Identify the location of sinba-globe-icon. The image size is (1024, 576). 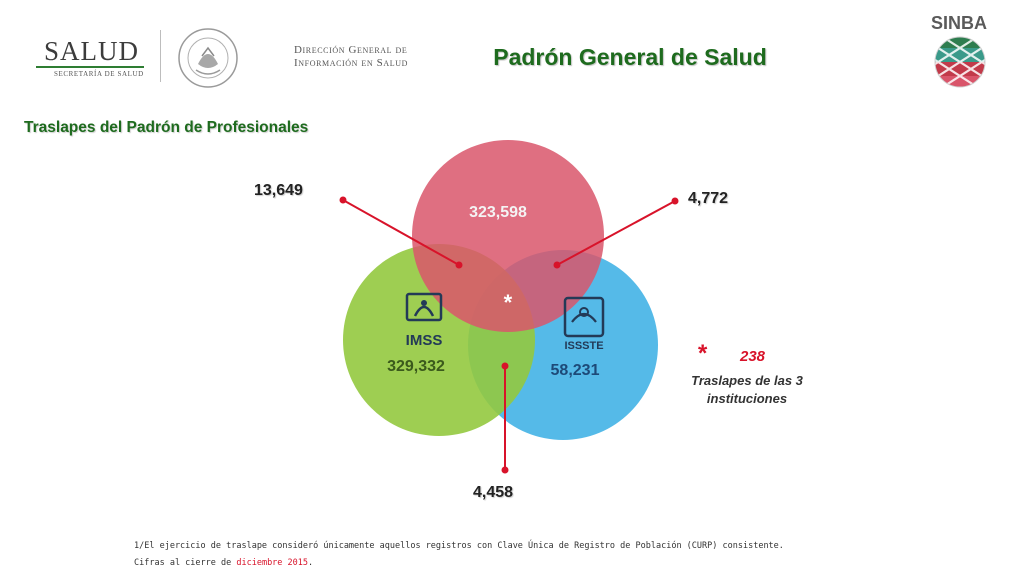
(960, 62).